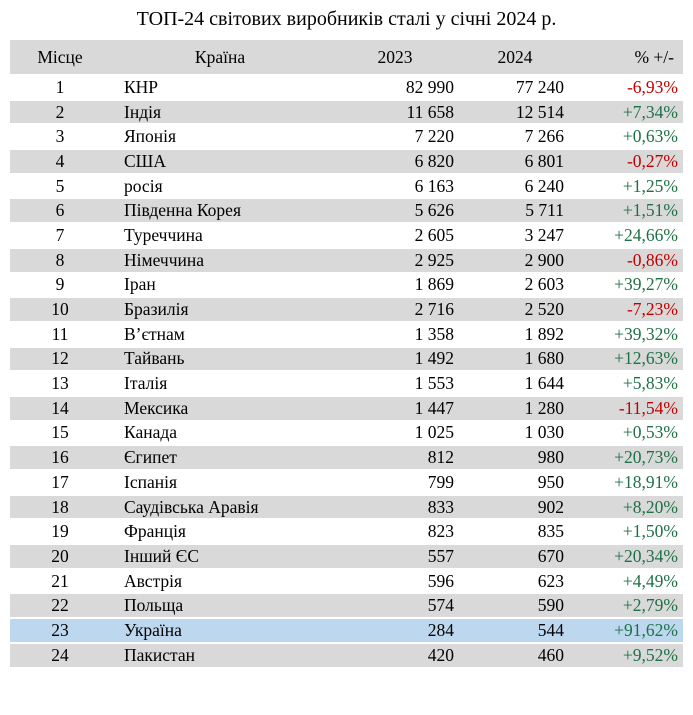  Describe the element at coordinates (220, 160) in the screenshot. I see `country-cell: США` at that location.